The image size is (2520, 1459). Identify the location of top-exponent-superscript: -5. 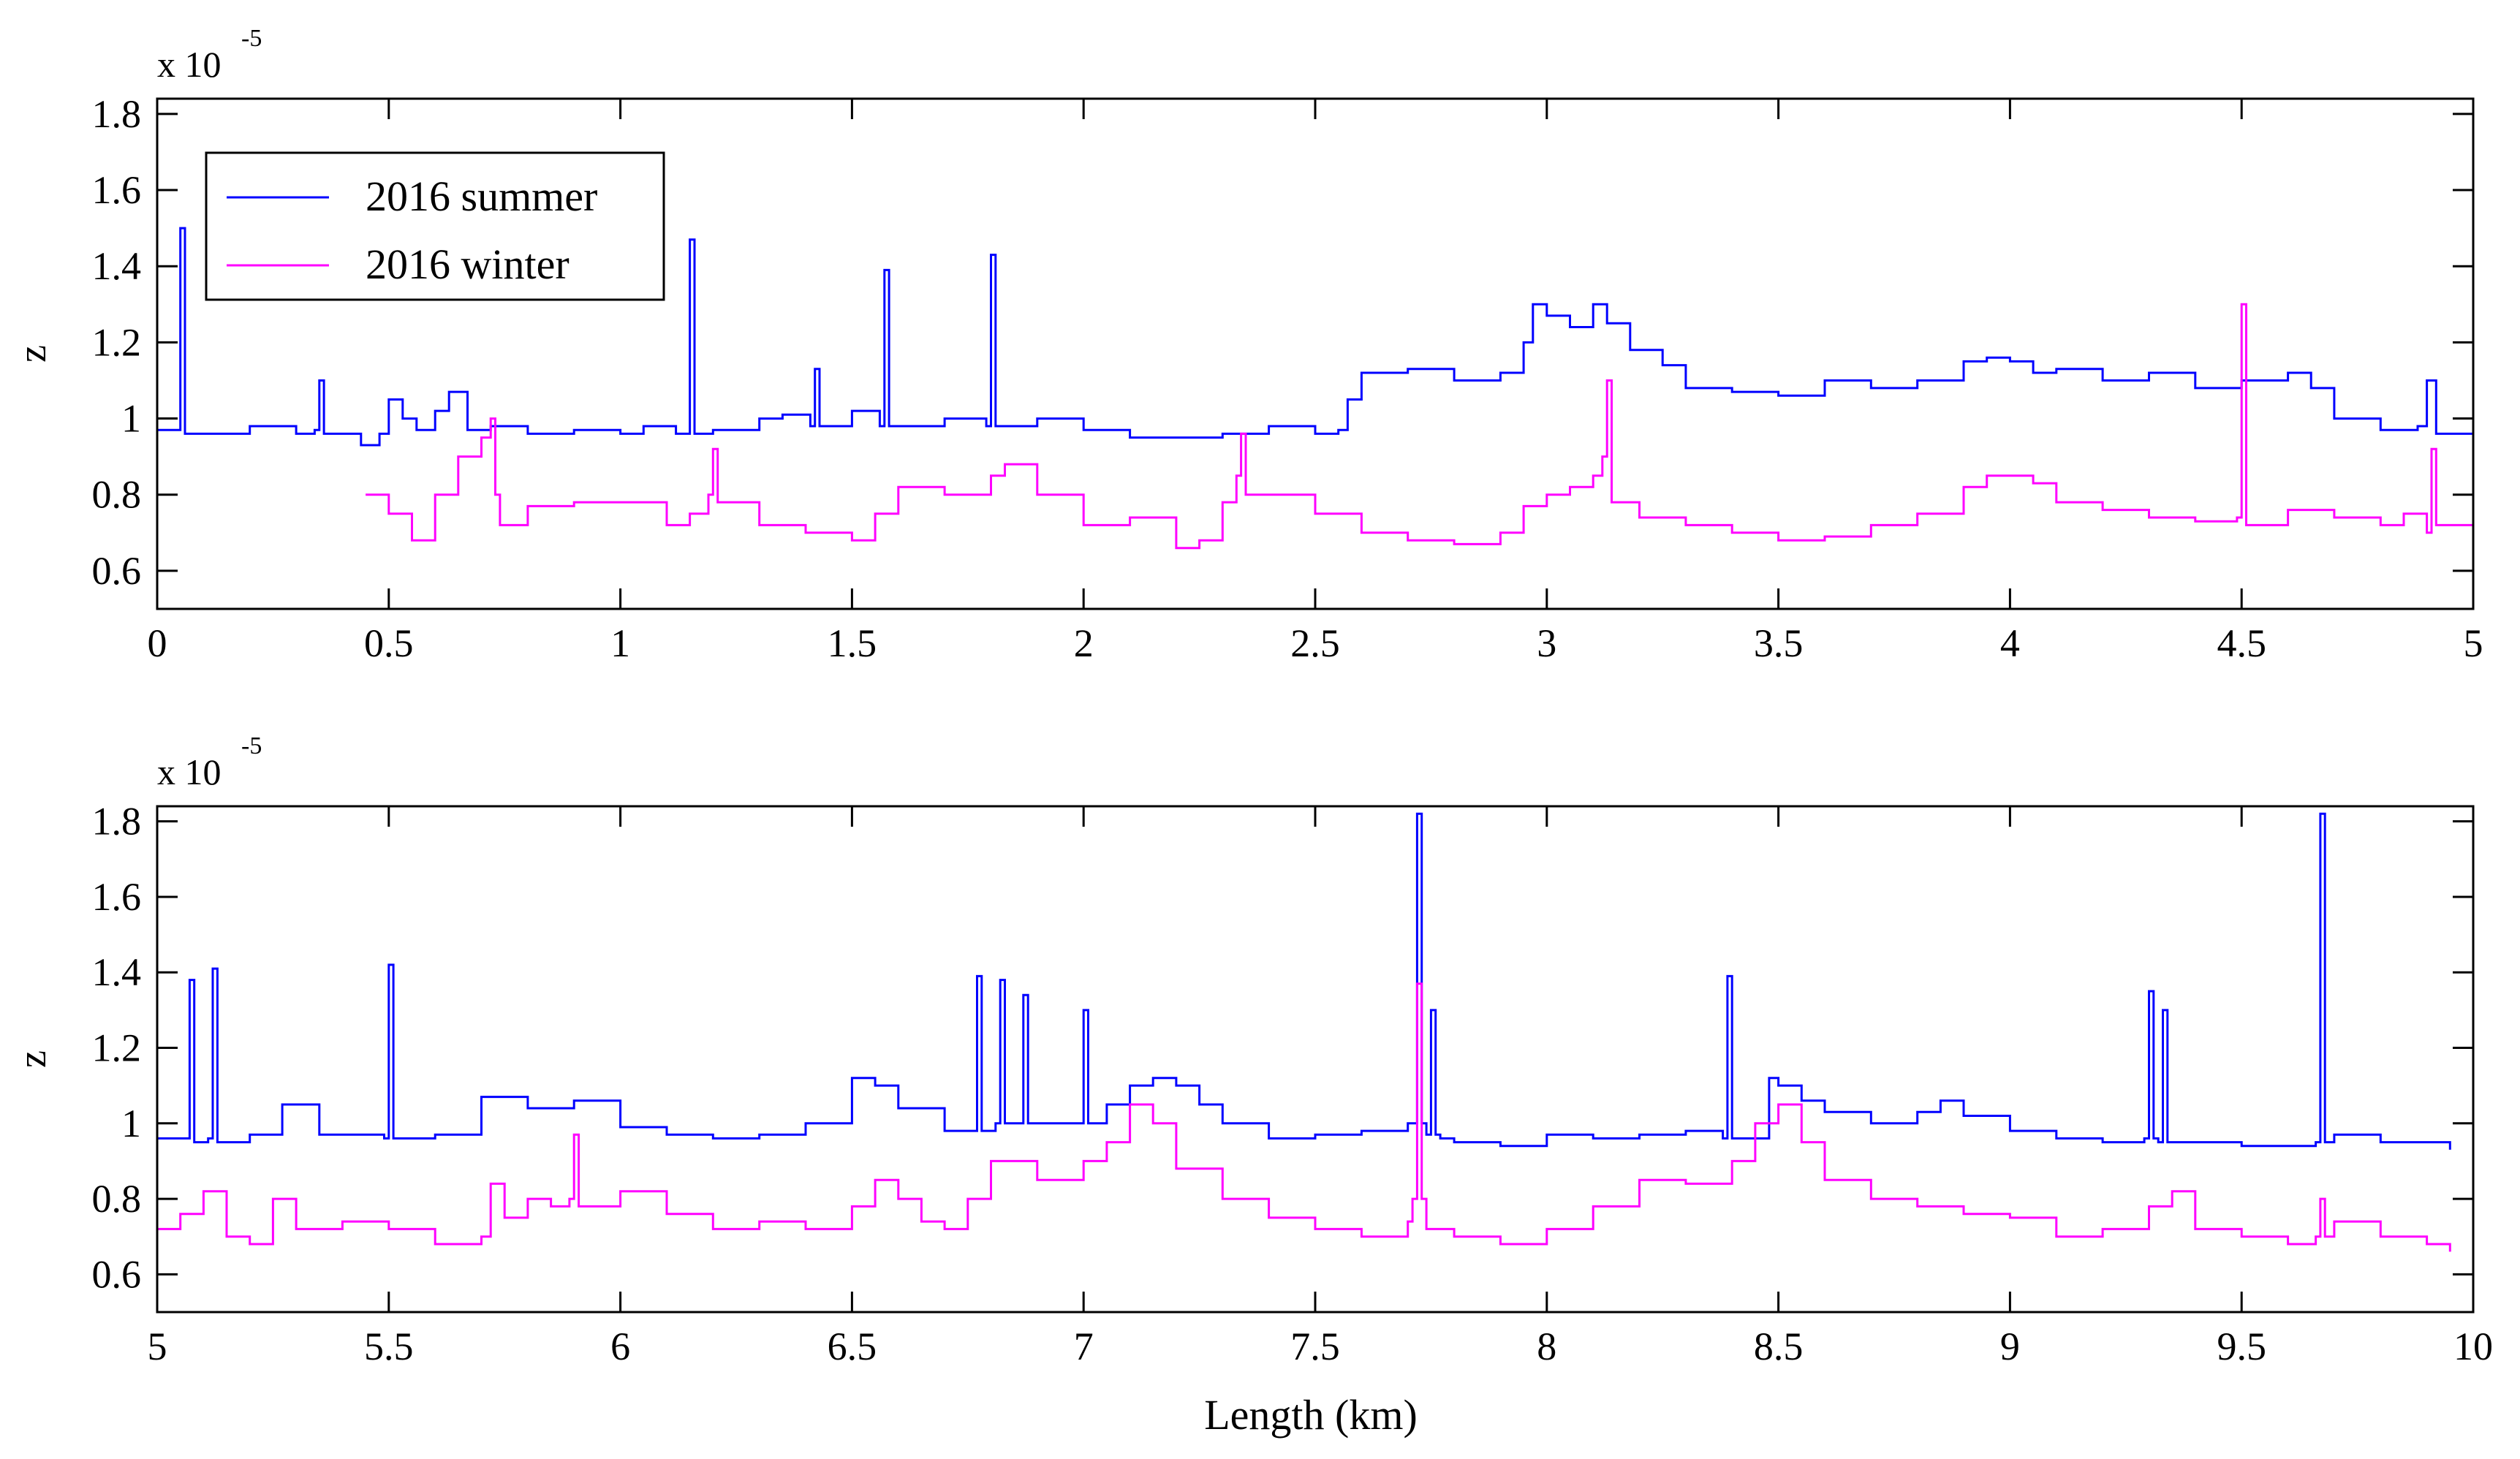
(251, 39).